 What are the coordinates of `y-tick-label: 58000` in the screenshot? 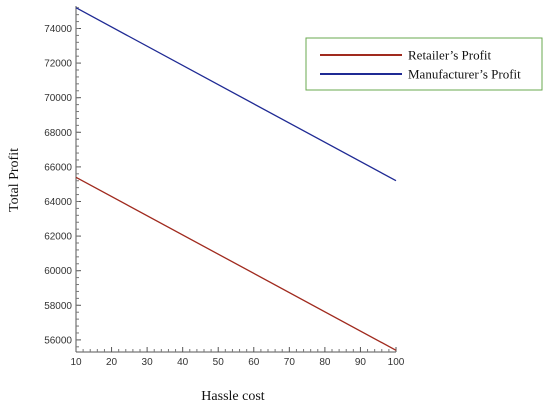 It's located at (58, 306).